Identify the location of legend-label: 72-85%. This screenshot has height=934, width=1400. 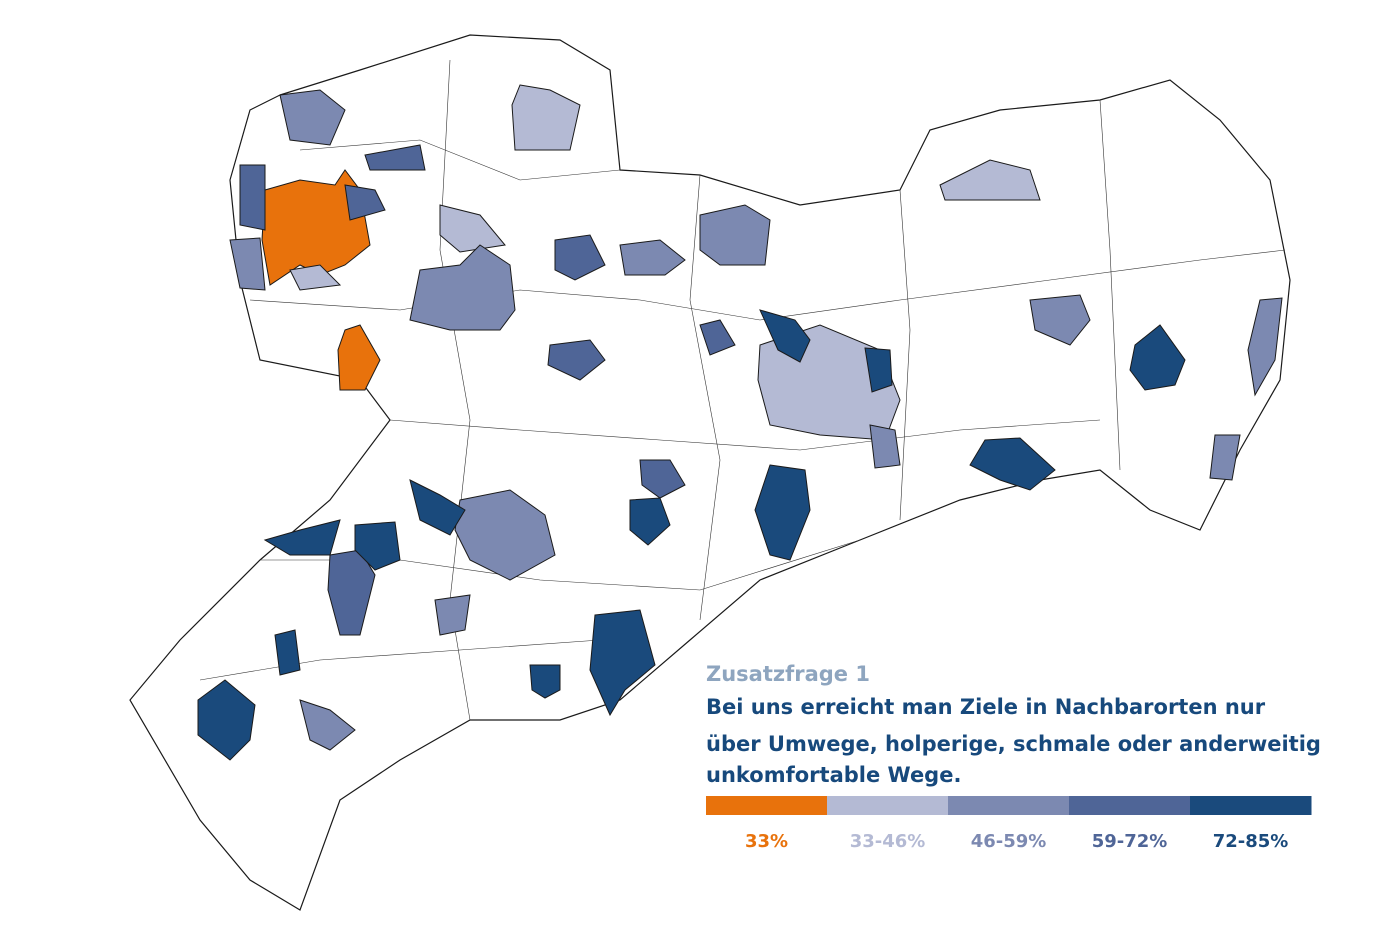
(1251, 841).